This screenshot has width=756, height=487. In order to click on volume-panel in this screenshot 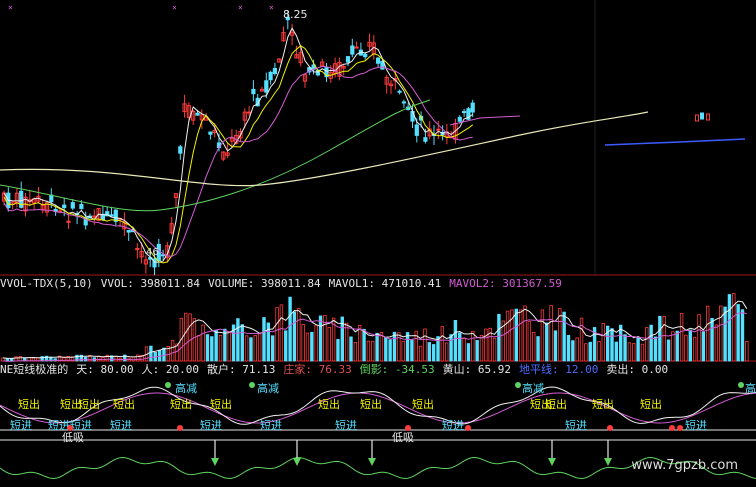, I will do `click(378, 327)`.